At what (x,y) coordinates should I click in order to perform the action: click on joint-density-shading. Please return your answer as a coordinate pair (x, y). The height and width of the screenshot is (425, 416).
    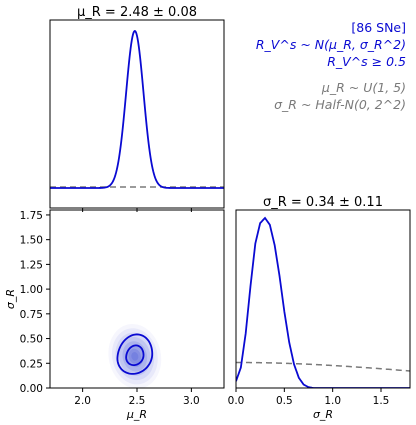
    Looking at the image, I should click on (135, 355).